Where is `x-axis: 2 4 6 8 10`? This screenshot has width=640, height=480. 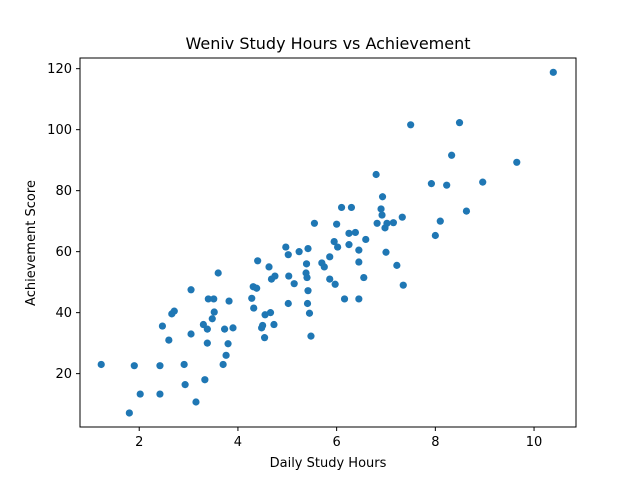 x-axis: 2 4 6 8 10 is located at coordinates (338, 438).